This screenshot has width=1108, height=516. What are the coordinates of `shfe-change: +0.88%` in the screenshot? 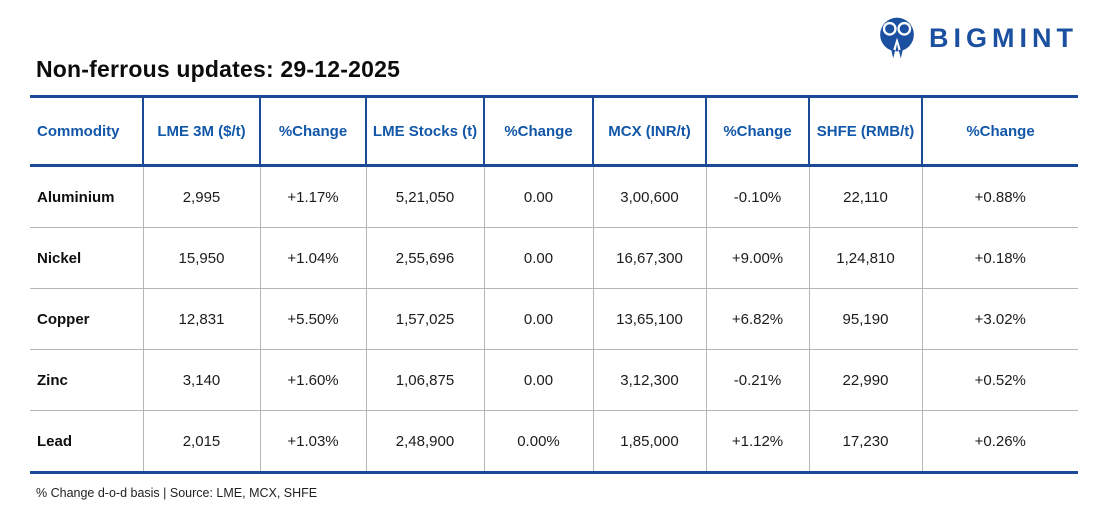 It's located at (999, 196).